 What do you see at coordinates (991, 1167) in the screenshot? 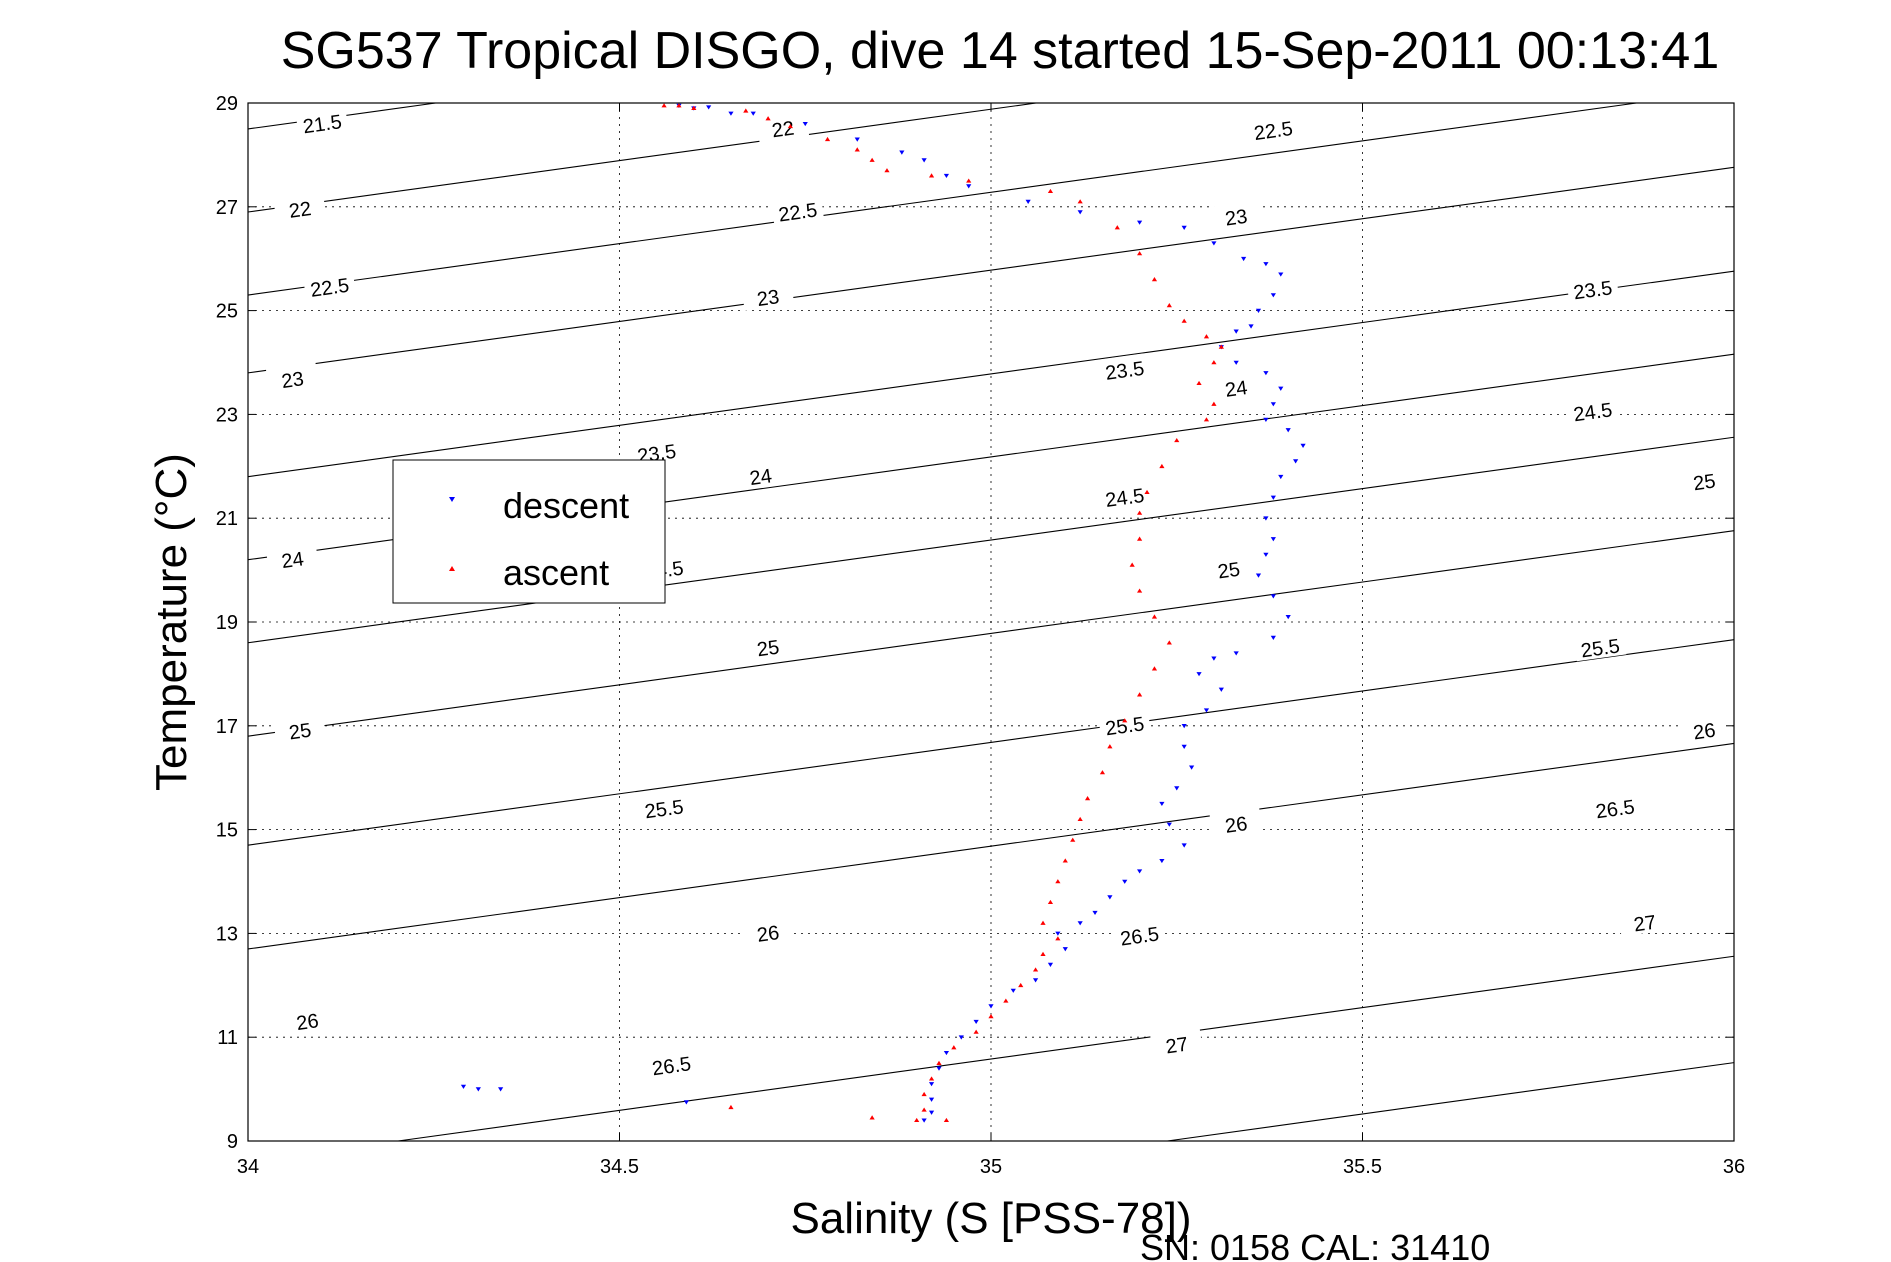
I see `x-tick-label: 35` at bounding box center [991, 1167].